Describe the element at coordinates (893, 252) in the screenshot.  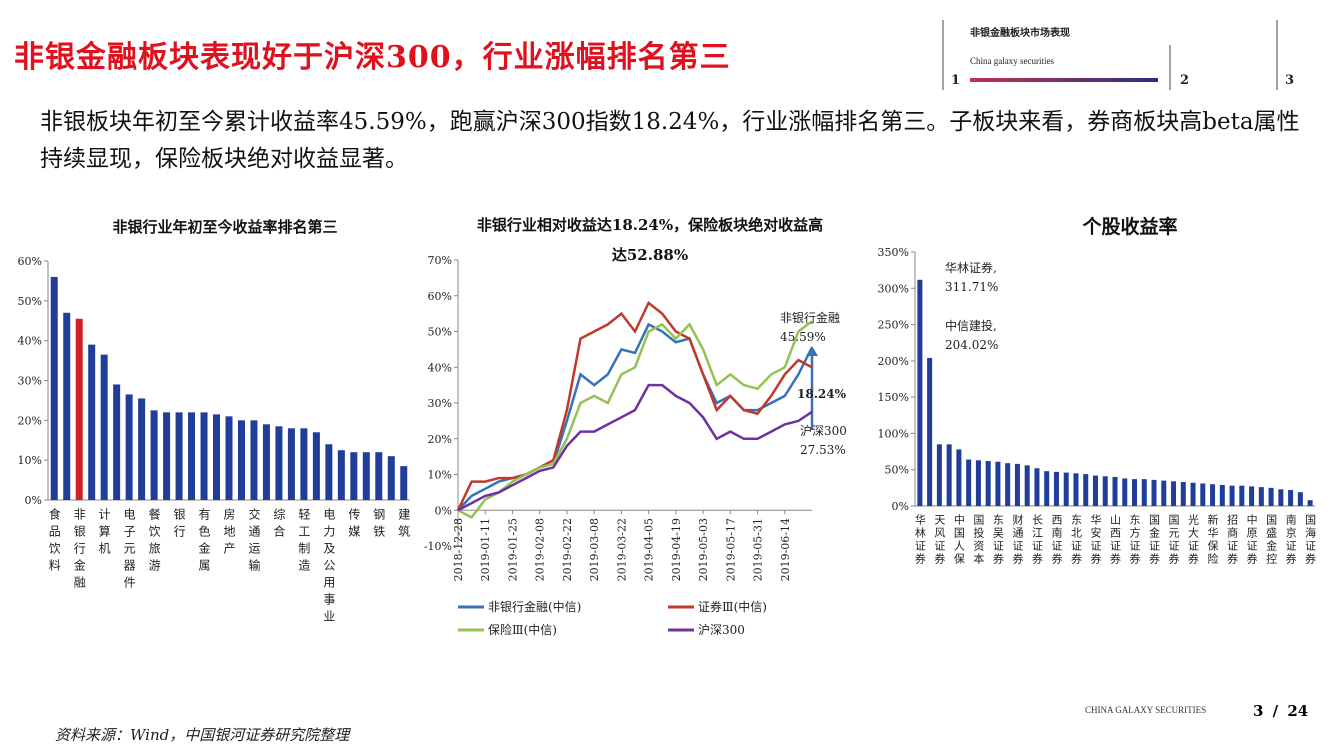
I see `y-tick-label: 350%` at that location.